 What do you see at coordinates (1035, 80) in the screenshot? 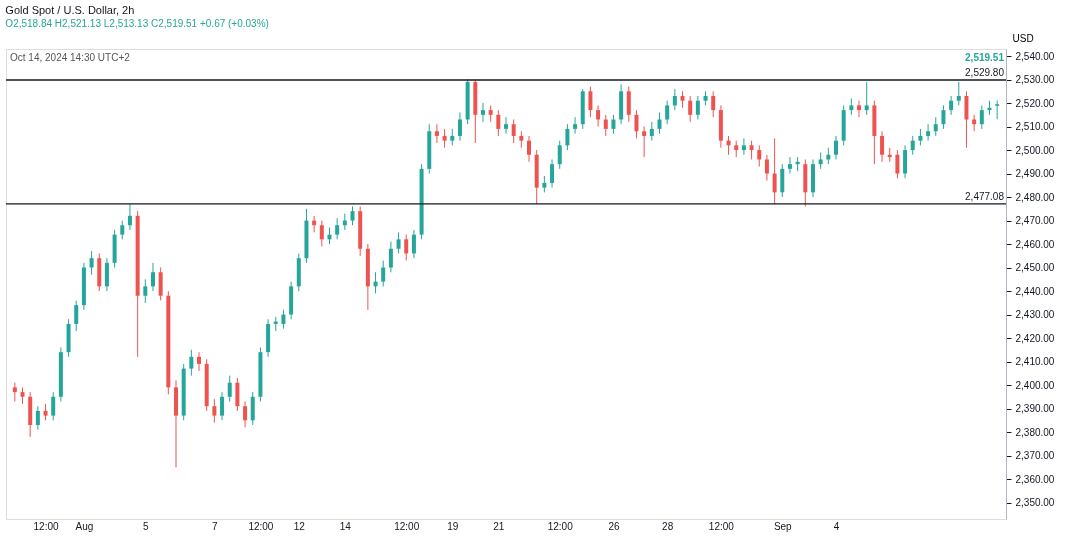
I see `y-tick-label: 2,530.00` at bounding box center [1035, 80].